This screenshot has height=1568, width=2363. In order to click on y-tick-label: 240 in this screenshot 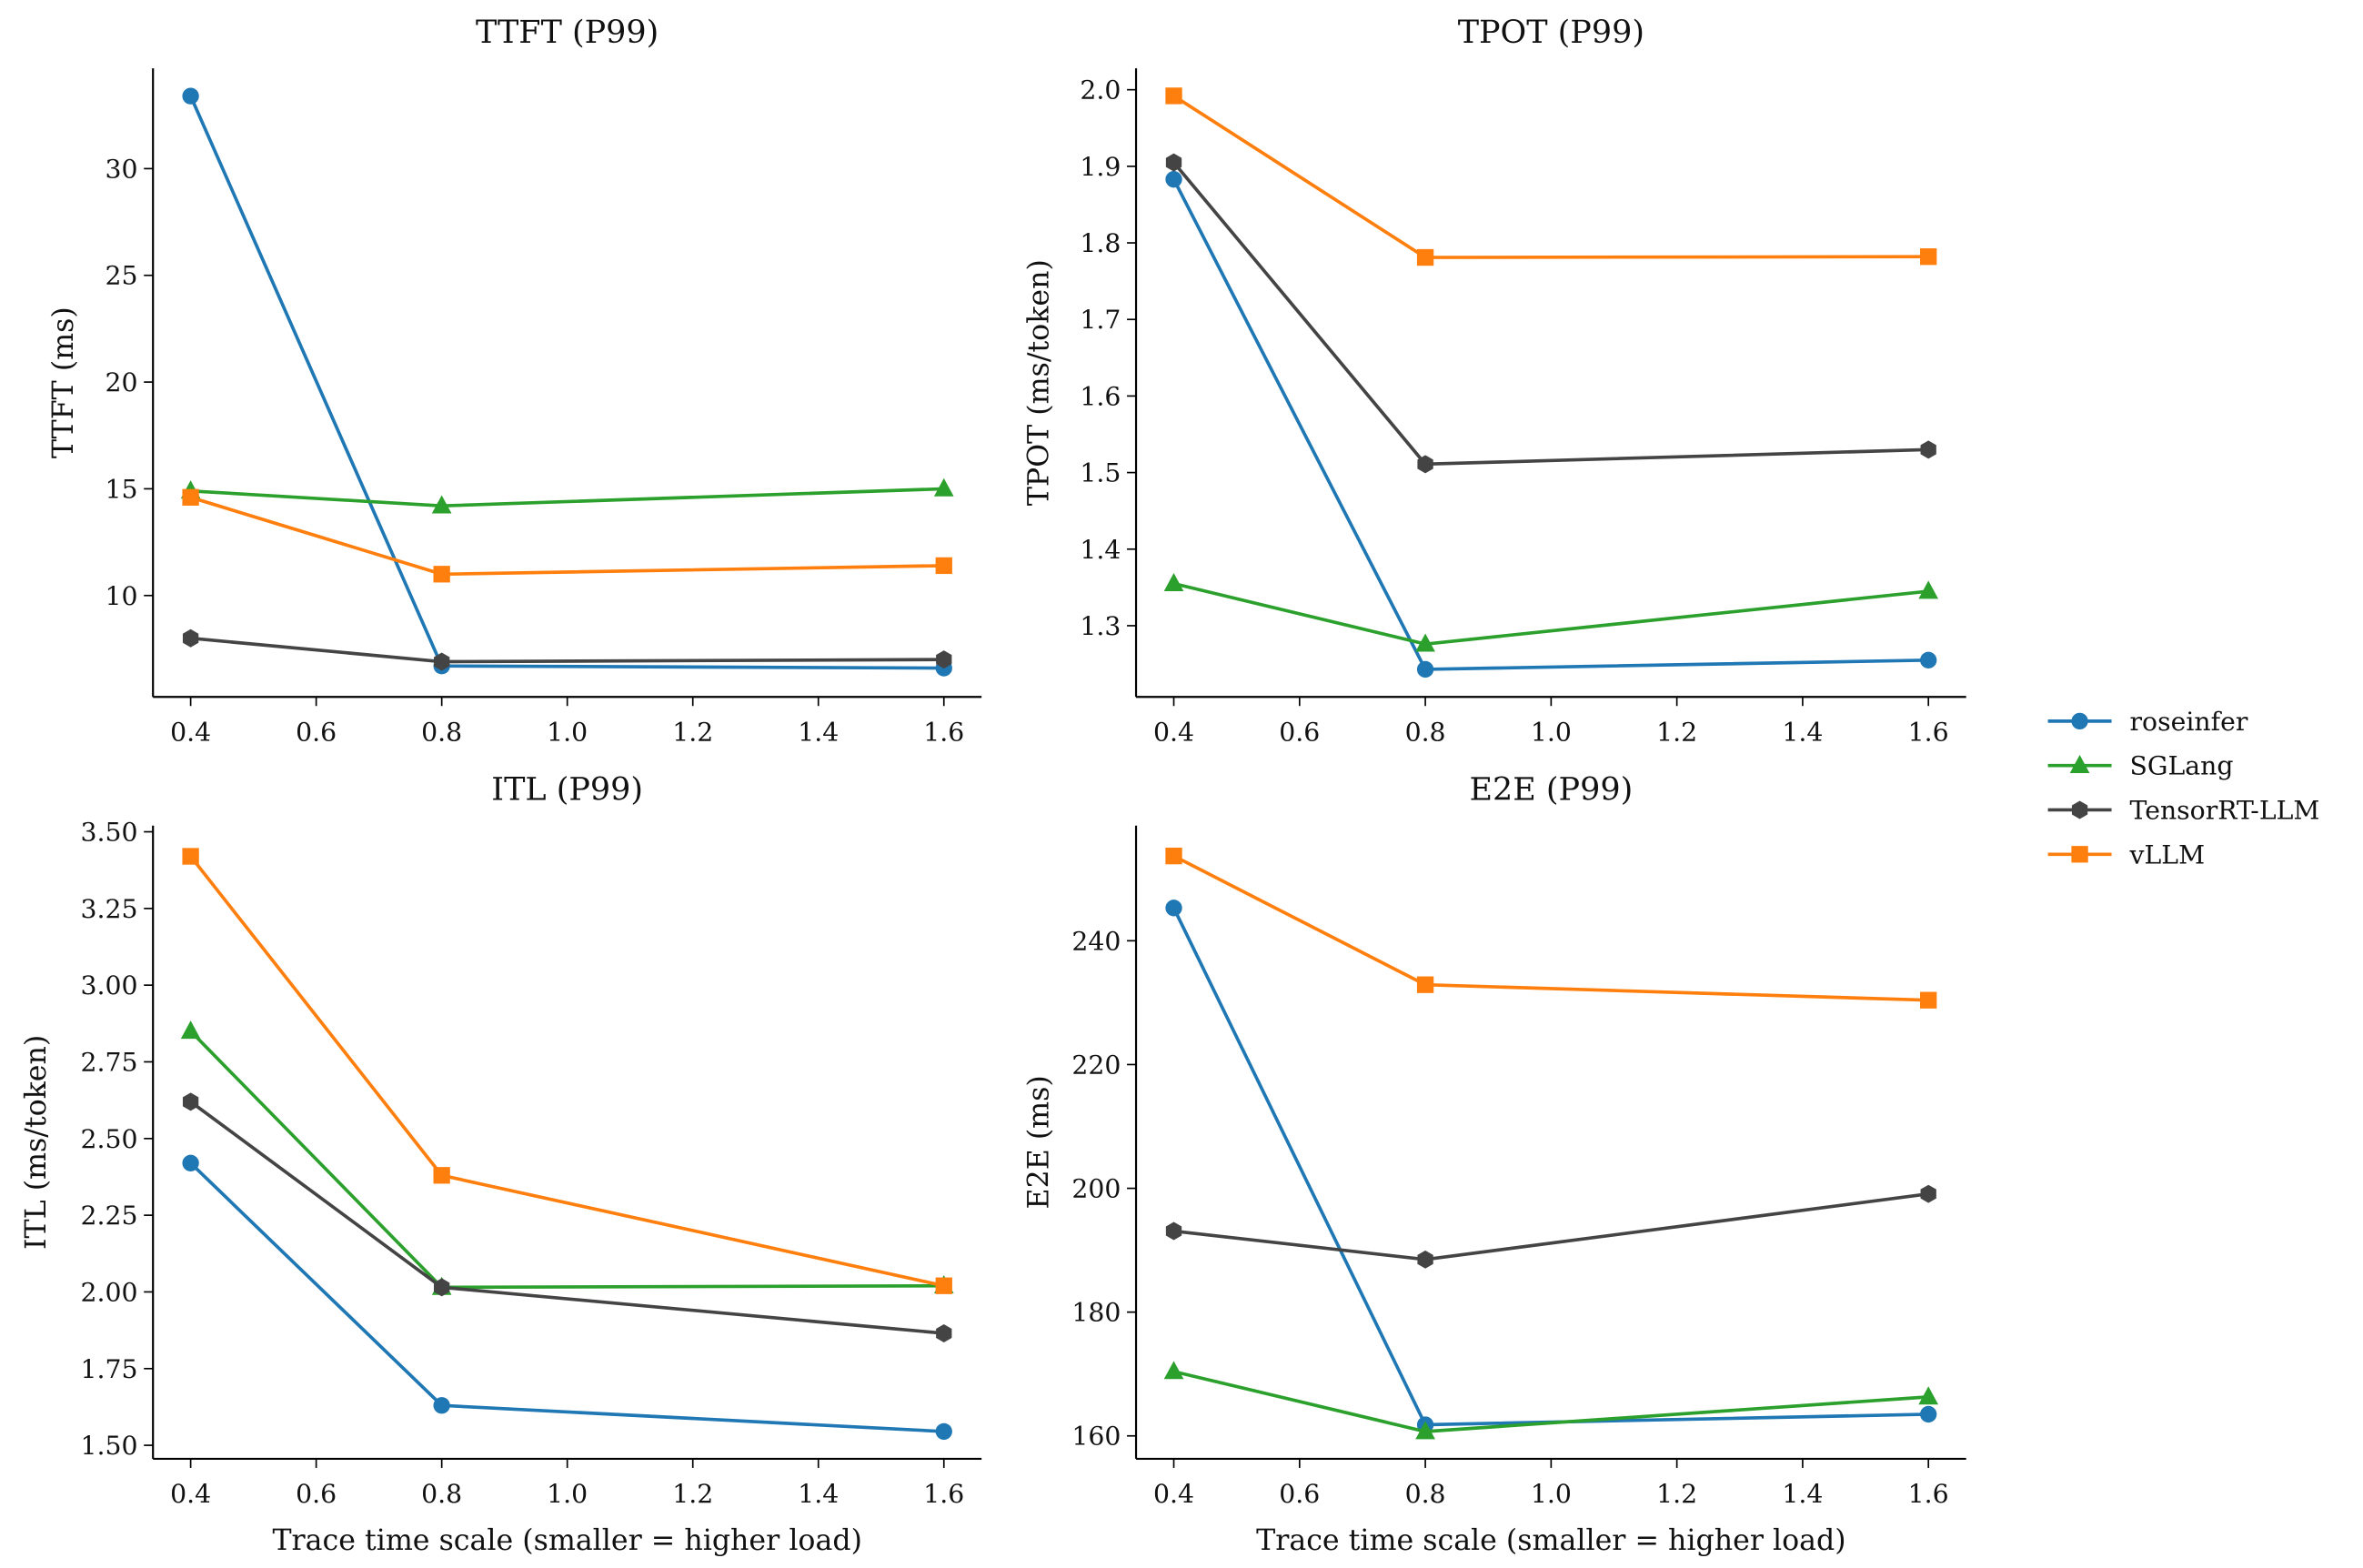, I will do `click(1096, 941)`.